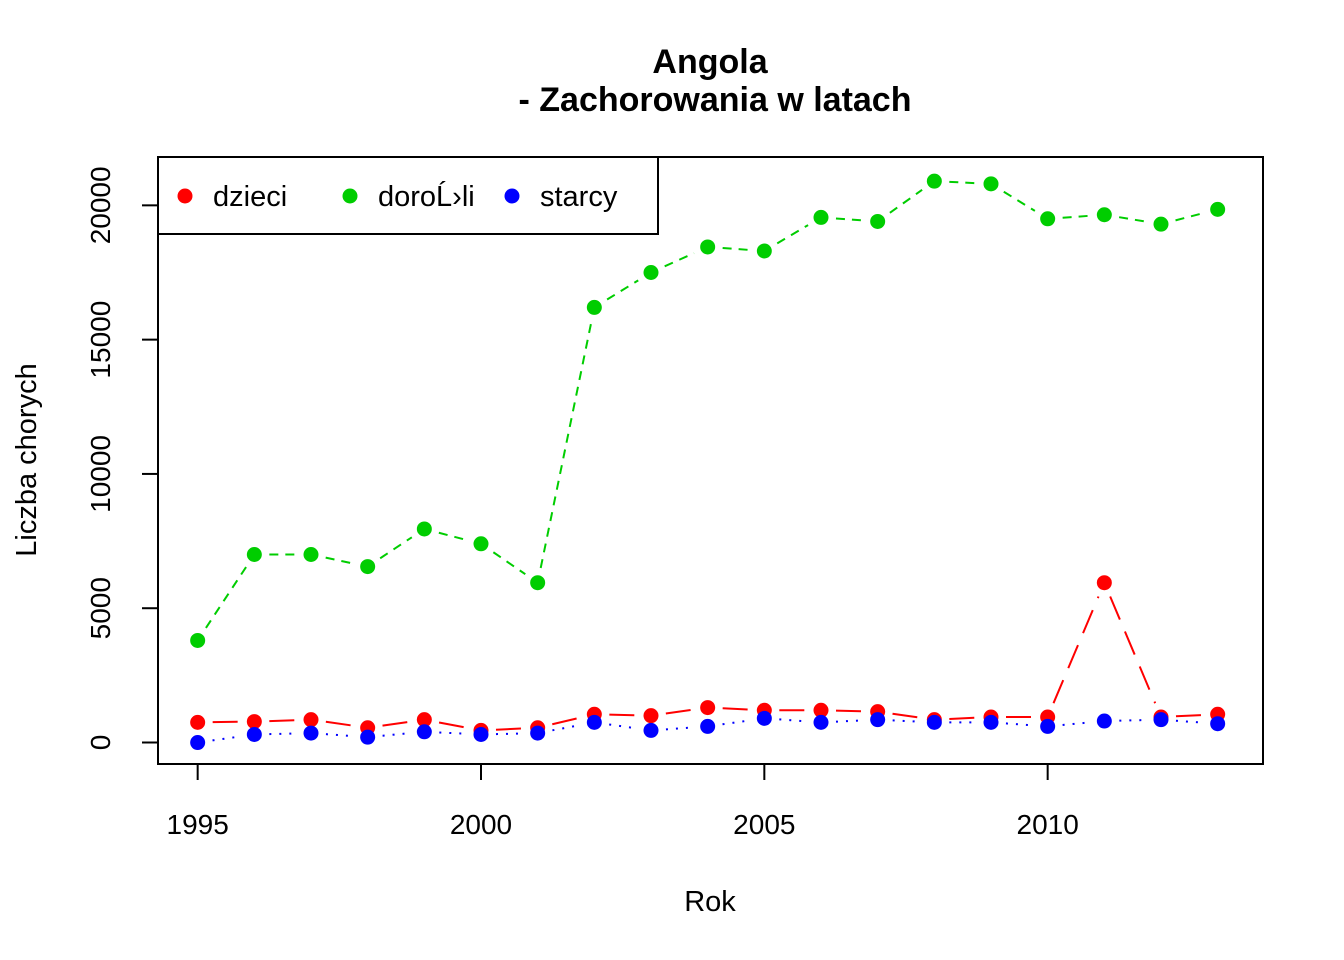  What do you see at coordinates (185, 196) in the screenshot?
I see `legend-marker-dzieci` at bounding box center [185, 196].